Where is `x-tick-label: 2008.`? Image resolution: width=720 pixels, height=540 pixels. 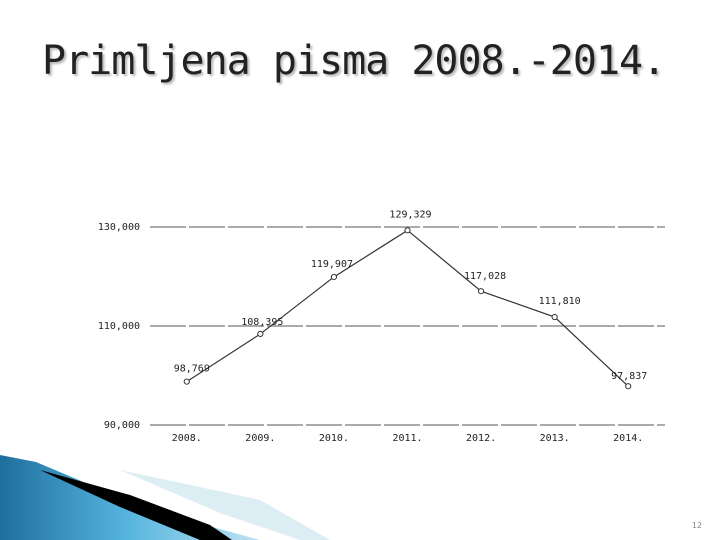
x-tick-label: 2008. is located at coordinates (187, 438).